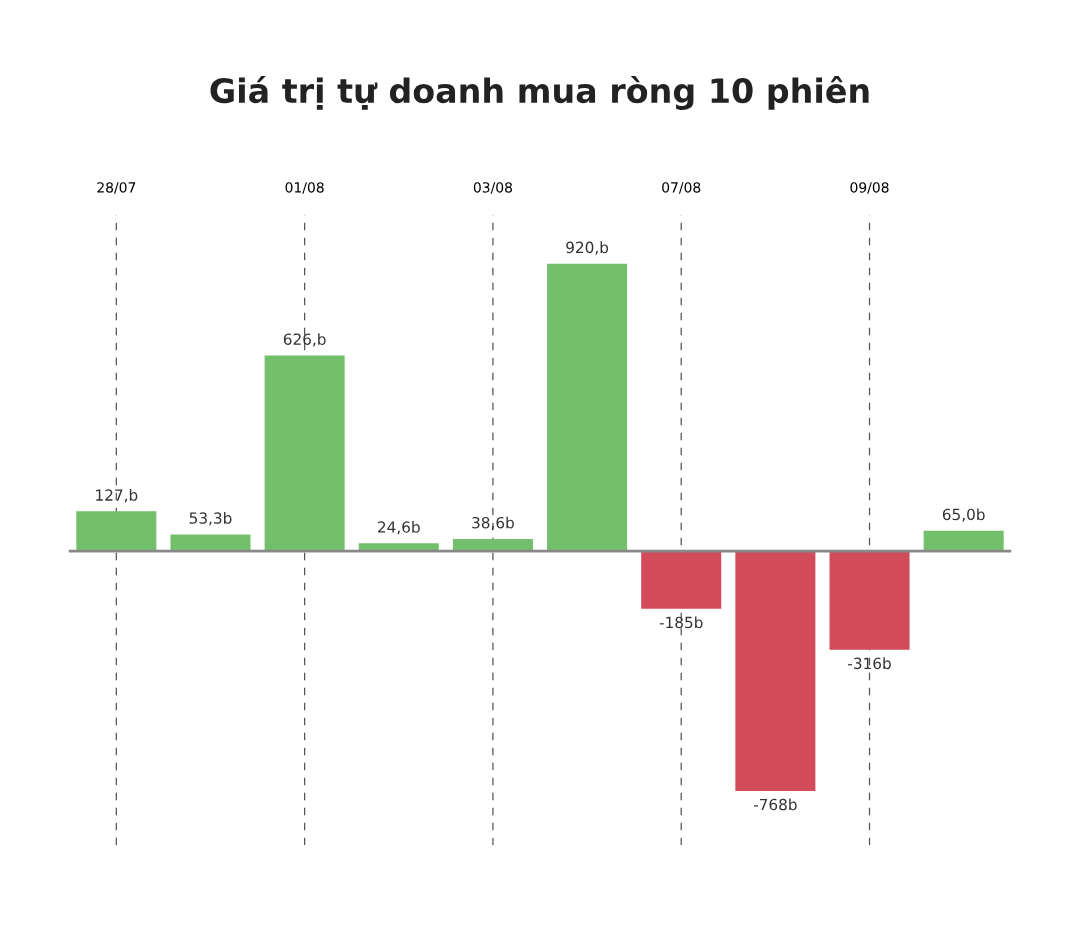 The width and height of the screenshot is (1080, 930). What do you see at coordinates (116, 188) in the screenshot?
I see `x-tick-label: 28/07` at bounding box center [116, 188].